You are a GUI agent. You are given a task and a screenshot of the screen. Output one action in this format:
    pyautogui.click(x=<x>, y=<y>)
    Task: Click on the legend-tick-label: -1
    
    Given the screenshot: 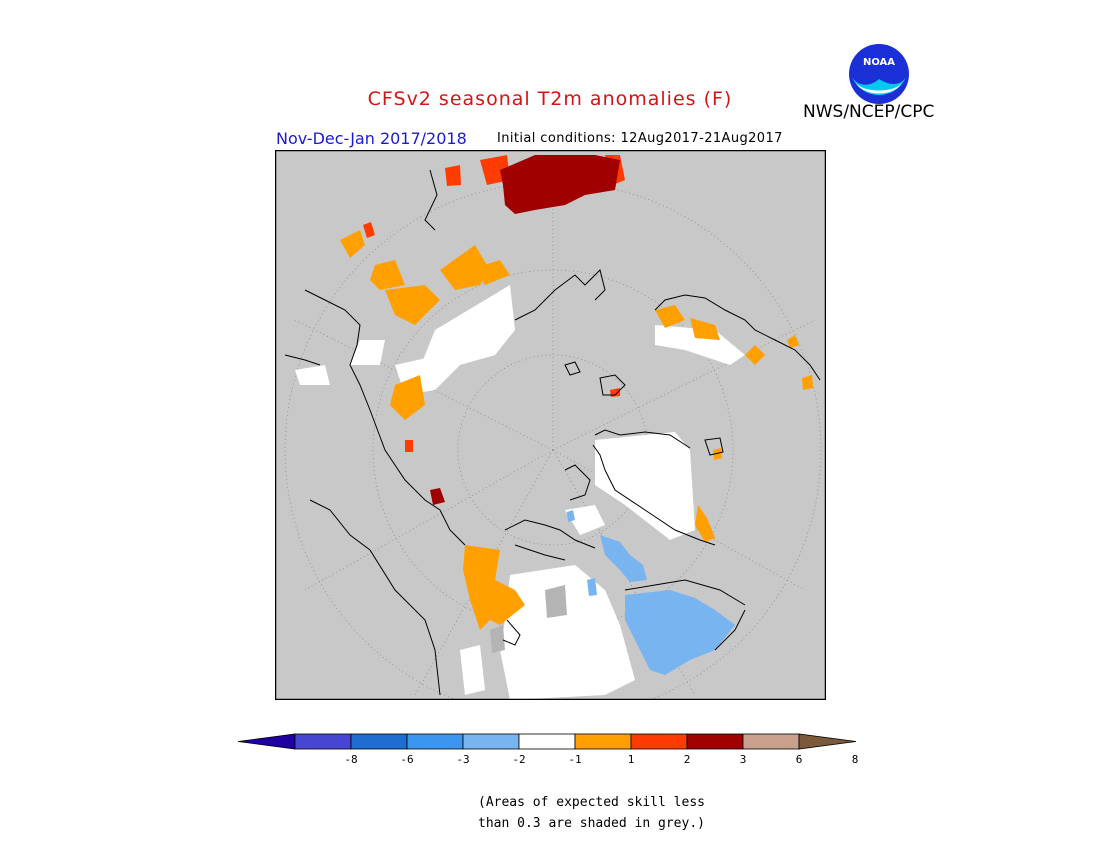 What is the action you would take?
    pyautogui.click(x=574, y=759)
    